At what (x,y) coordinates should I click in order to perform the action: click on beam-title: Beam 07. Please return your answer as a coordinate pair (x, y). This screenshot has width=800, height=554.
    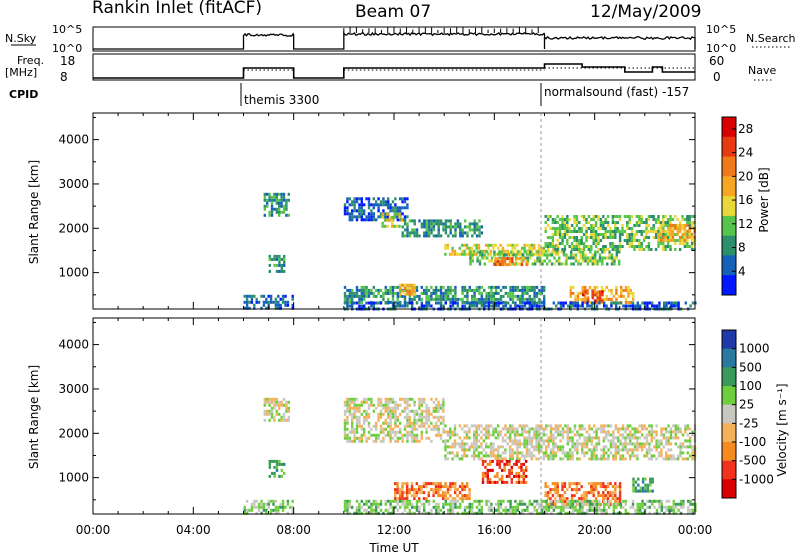
    Looking at the image, I should click on (393, 12).